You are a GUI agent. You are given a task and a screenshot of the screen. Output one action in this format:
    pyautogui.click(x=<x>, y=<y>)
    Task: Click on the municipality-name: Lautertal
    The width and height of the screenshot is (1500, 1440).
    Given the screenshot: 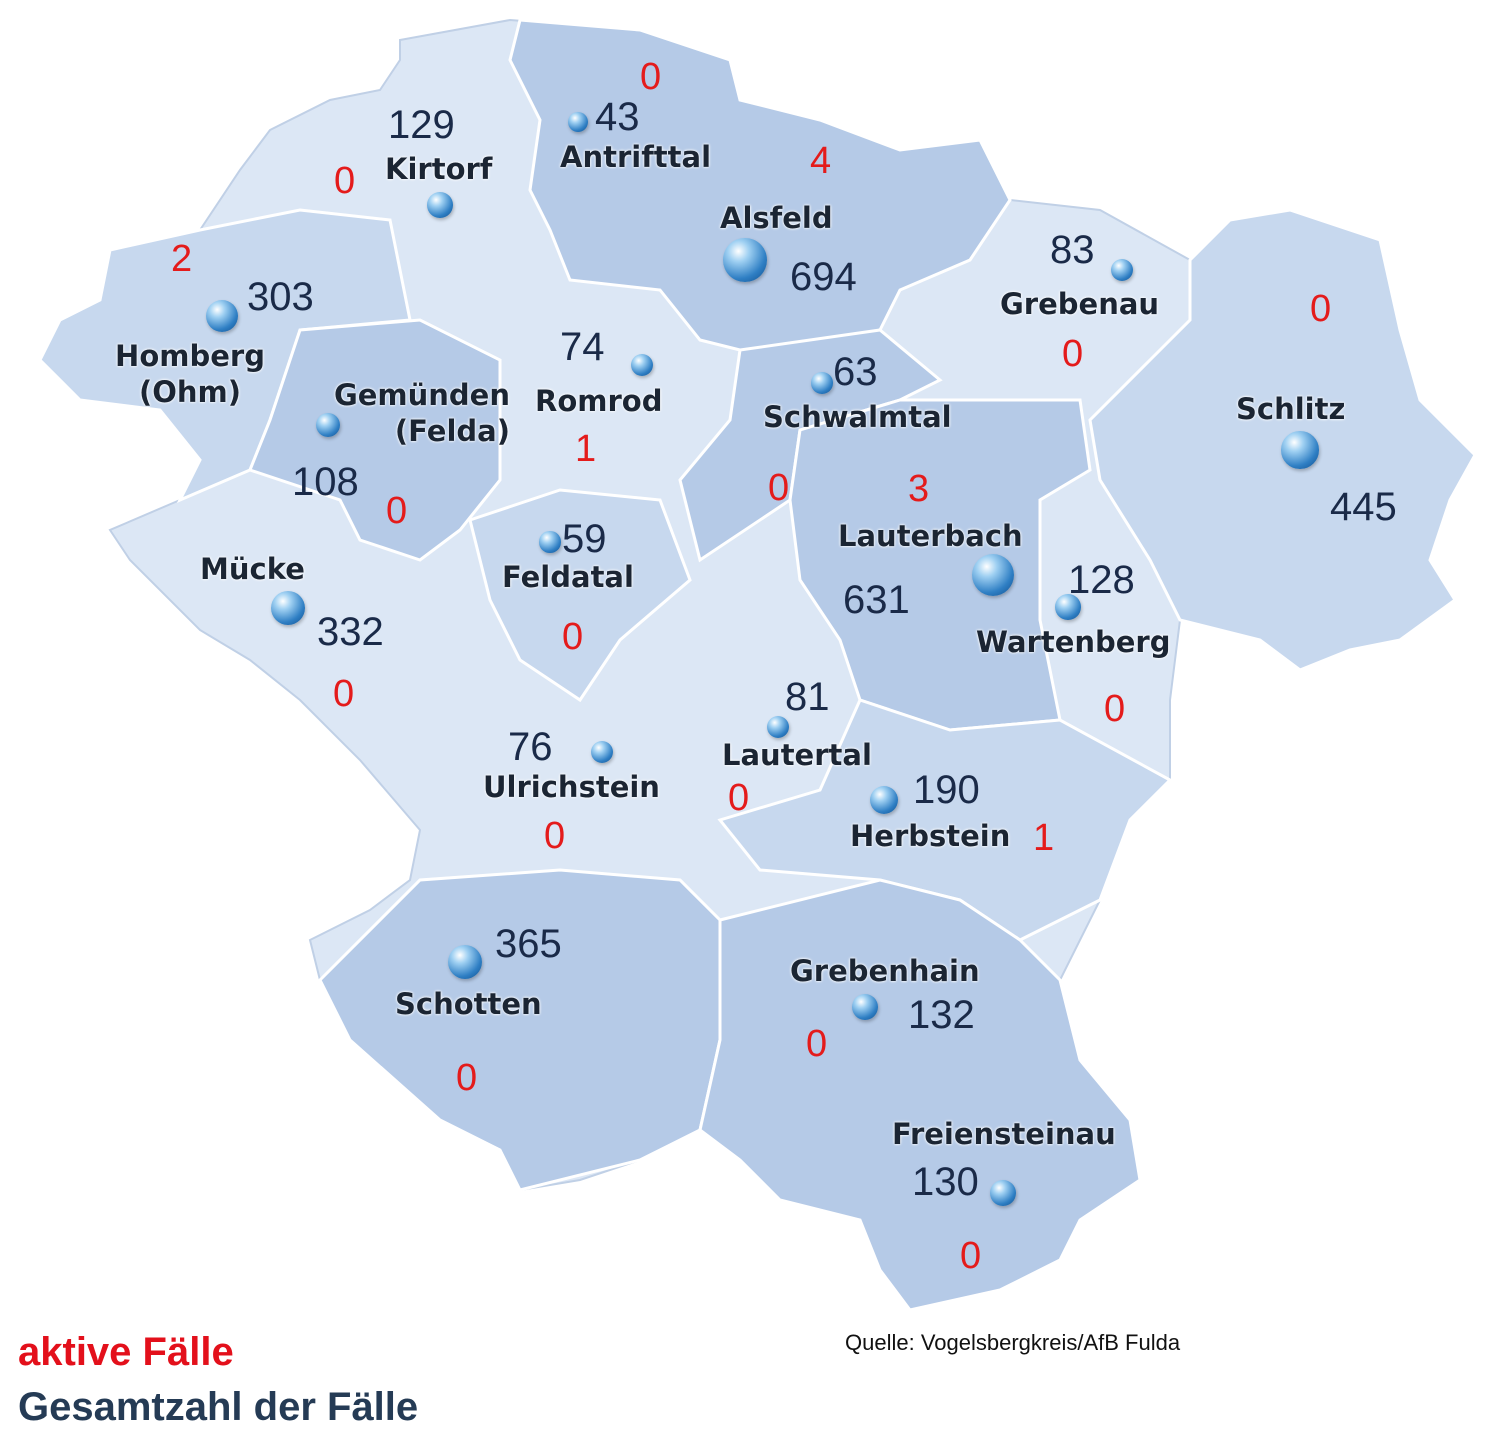 What is the action you would take?
    pyautogui.click(x=797, y=755)
    